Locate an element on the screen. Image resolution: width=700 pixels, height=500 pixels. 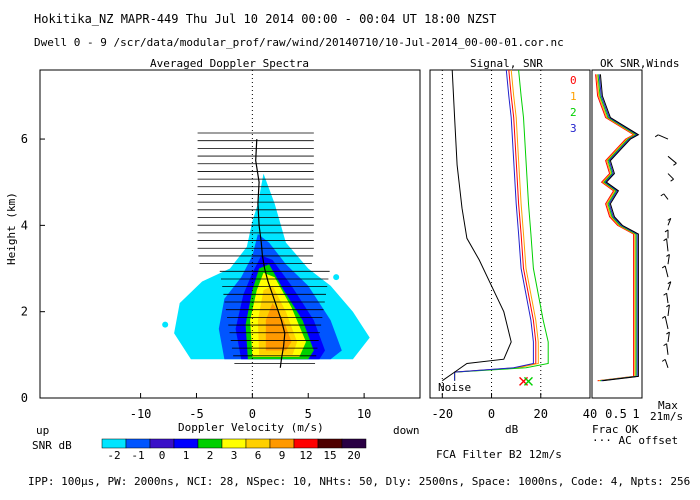
colorbar-tick-label: 2 is located at coordinates (210, 455).